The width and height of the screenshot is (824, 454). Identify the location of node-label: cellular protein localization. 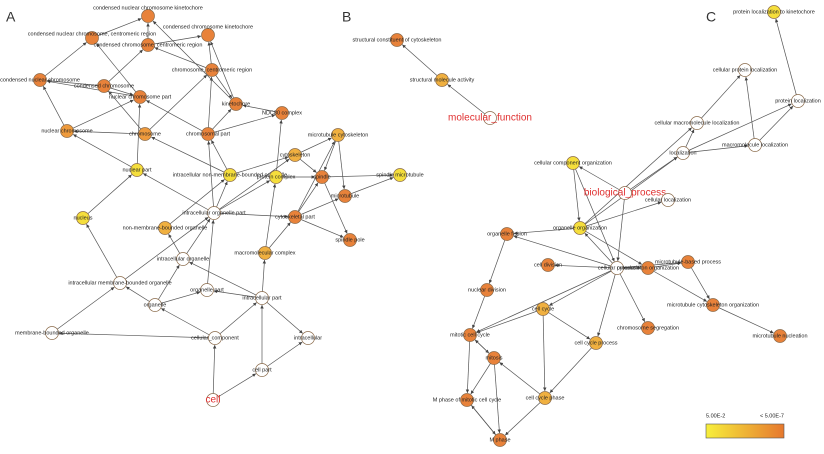
(745, 70).